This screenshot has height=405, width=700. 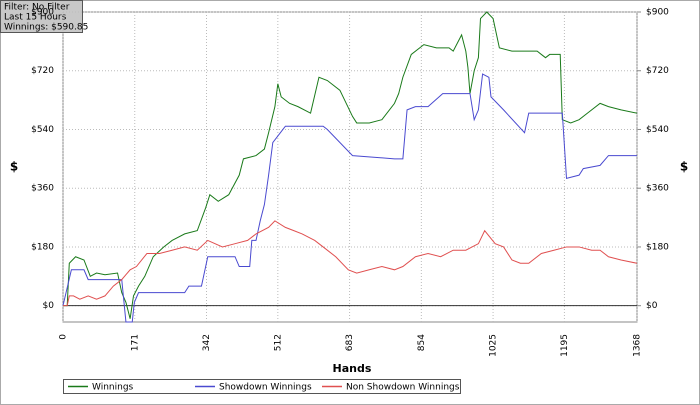 What do you see at coordinates (207, 342) in the screenshot?
I see `x-tick-label: 342` at bounding box center [207, 342].